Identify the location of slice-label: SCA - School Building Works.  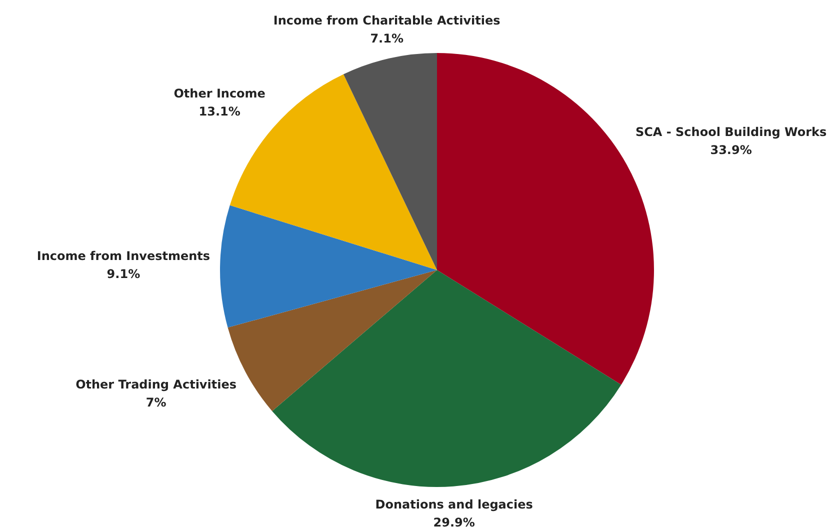
(731, 131).